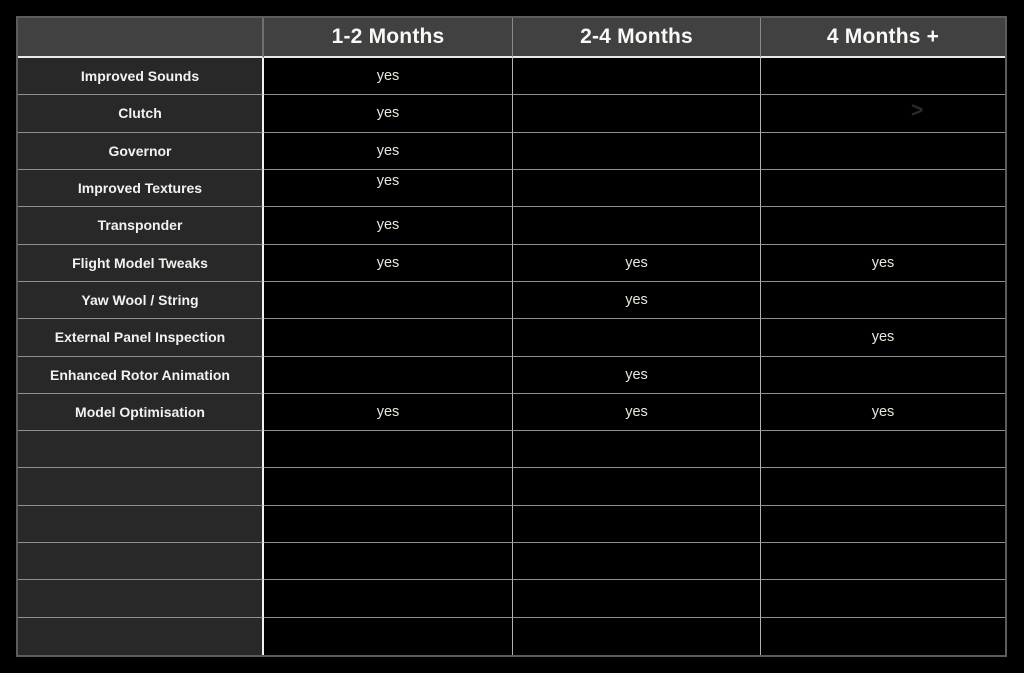  Describe the element at coordinates (388, 38) in the screenshot. I see `column-header: 1-2 Months` at that location.